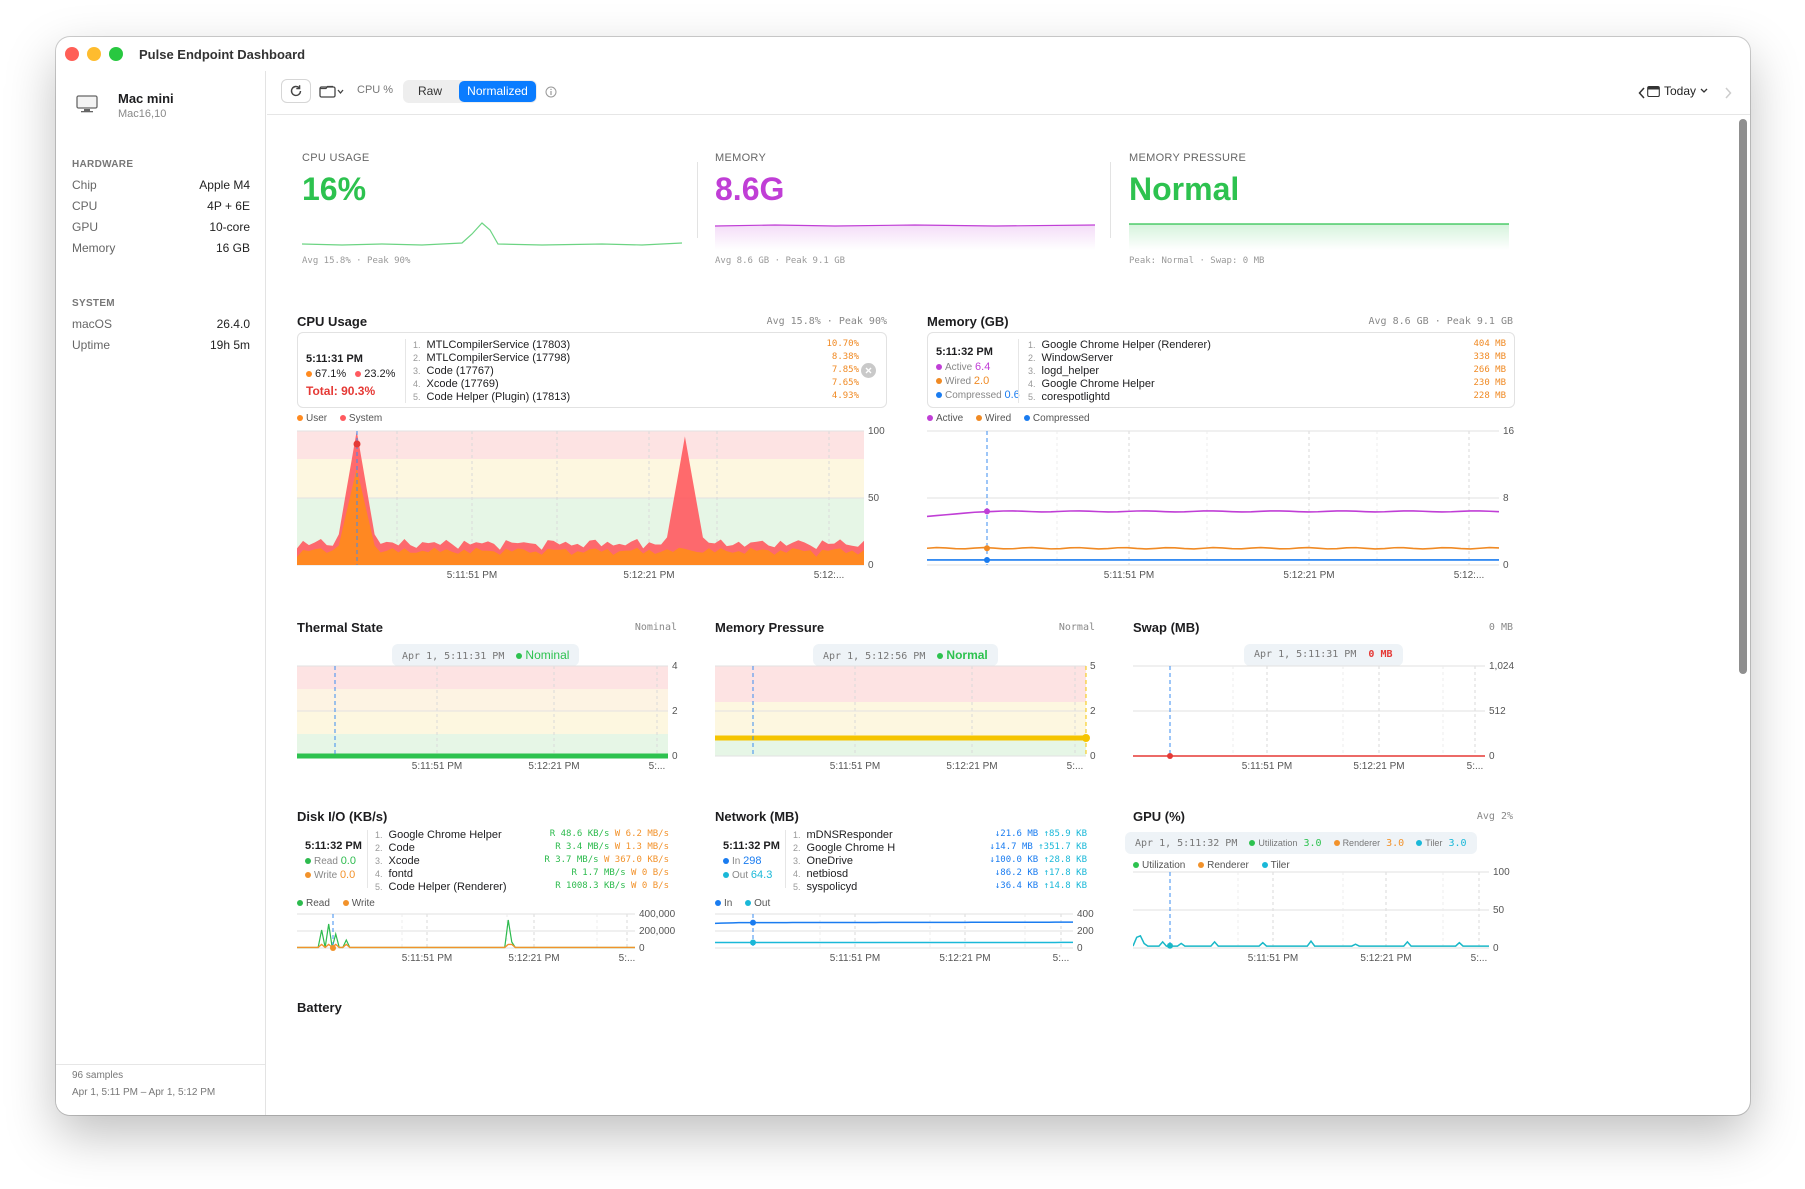 This screenshot has width=1805, height=1189. What do you see at coordinates (1170, 756) in the screenshot?
I see `hover-point` at bounding box center [1170, 756].